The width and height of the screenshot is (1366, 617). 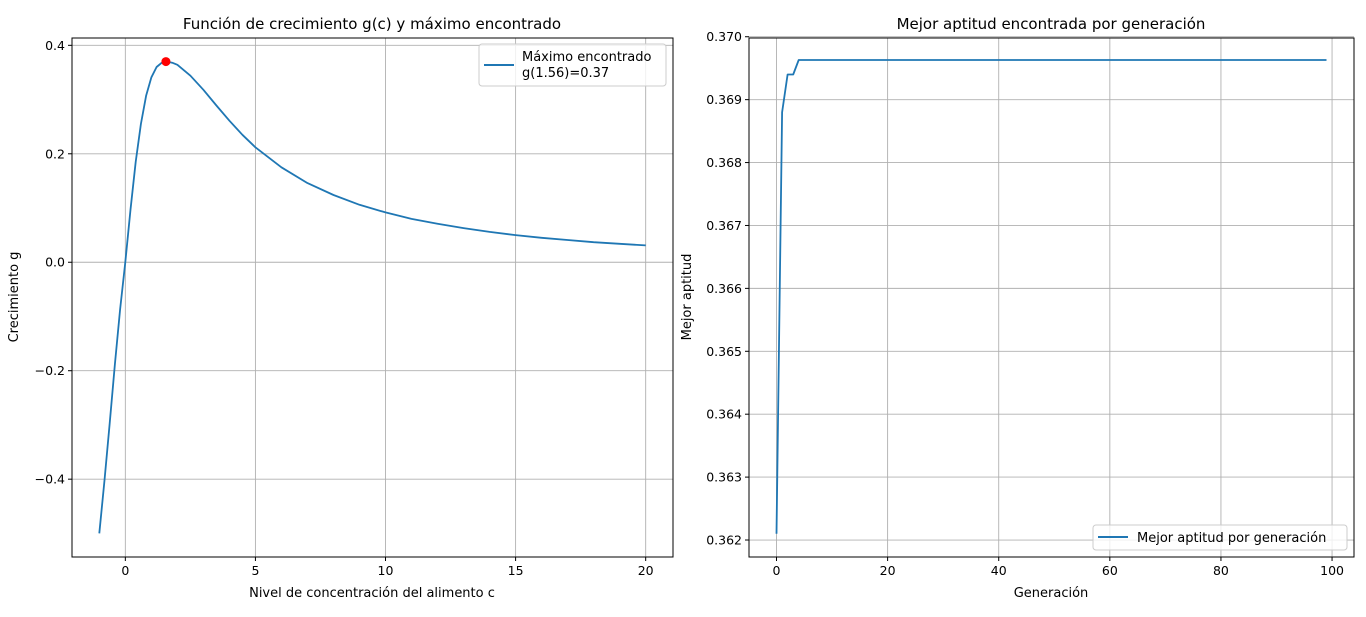 I want to click on y-tick-label: 0.370, so click(x=724, y=36).